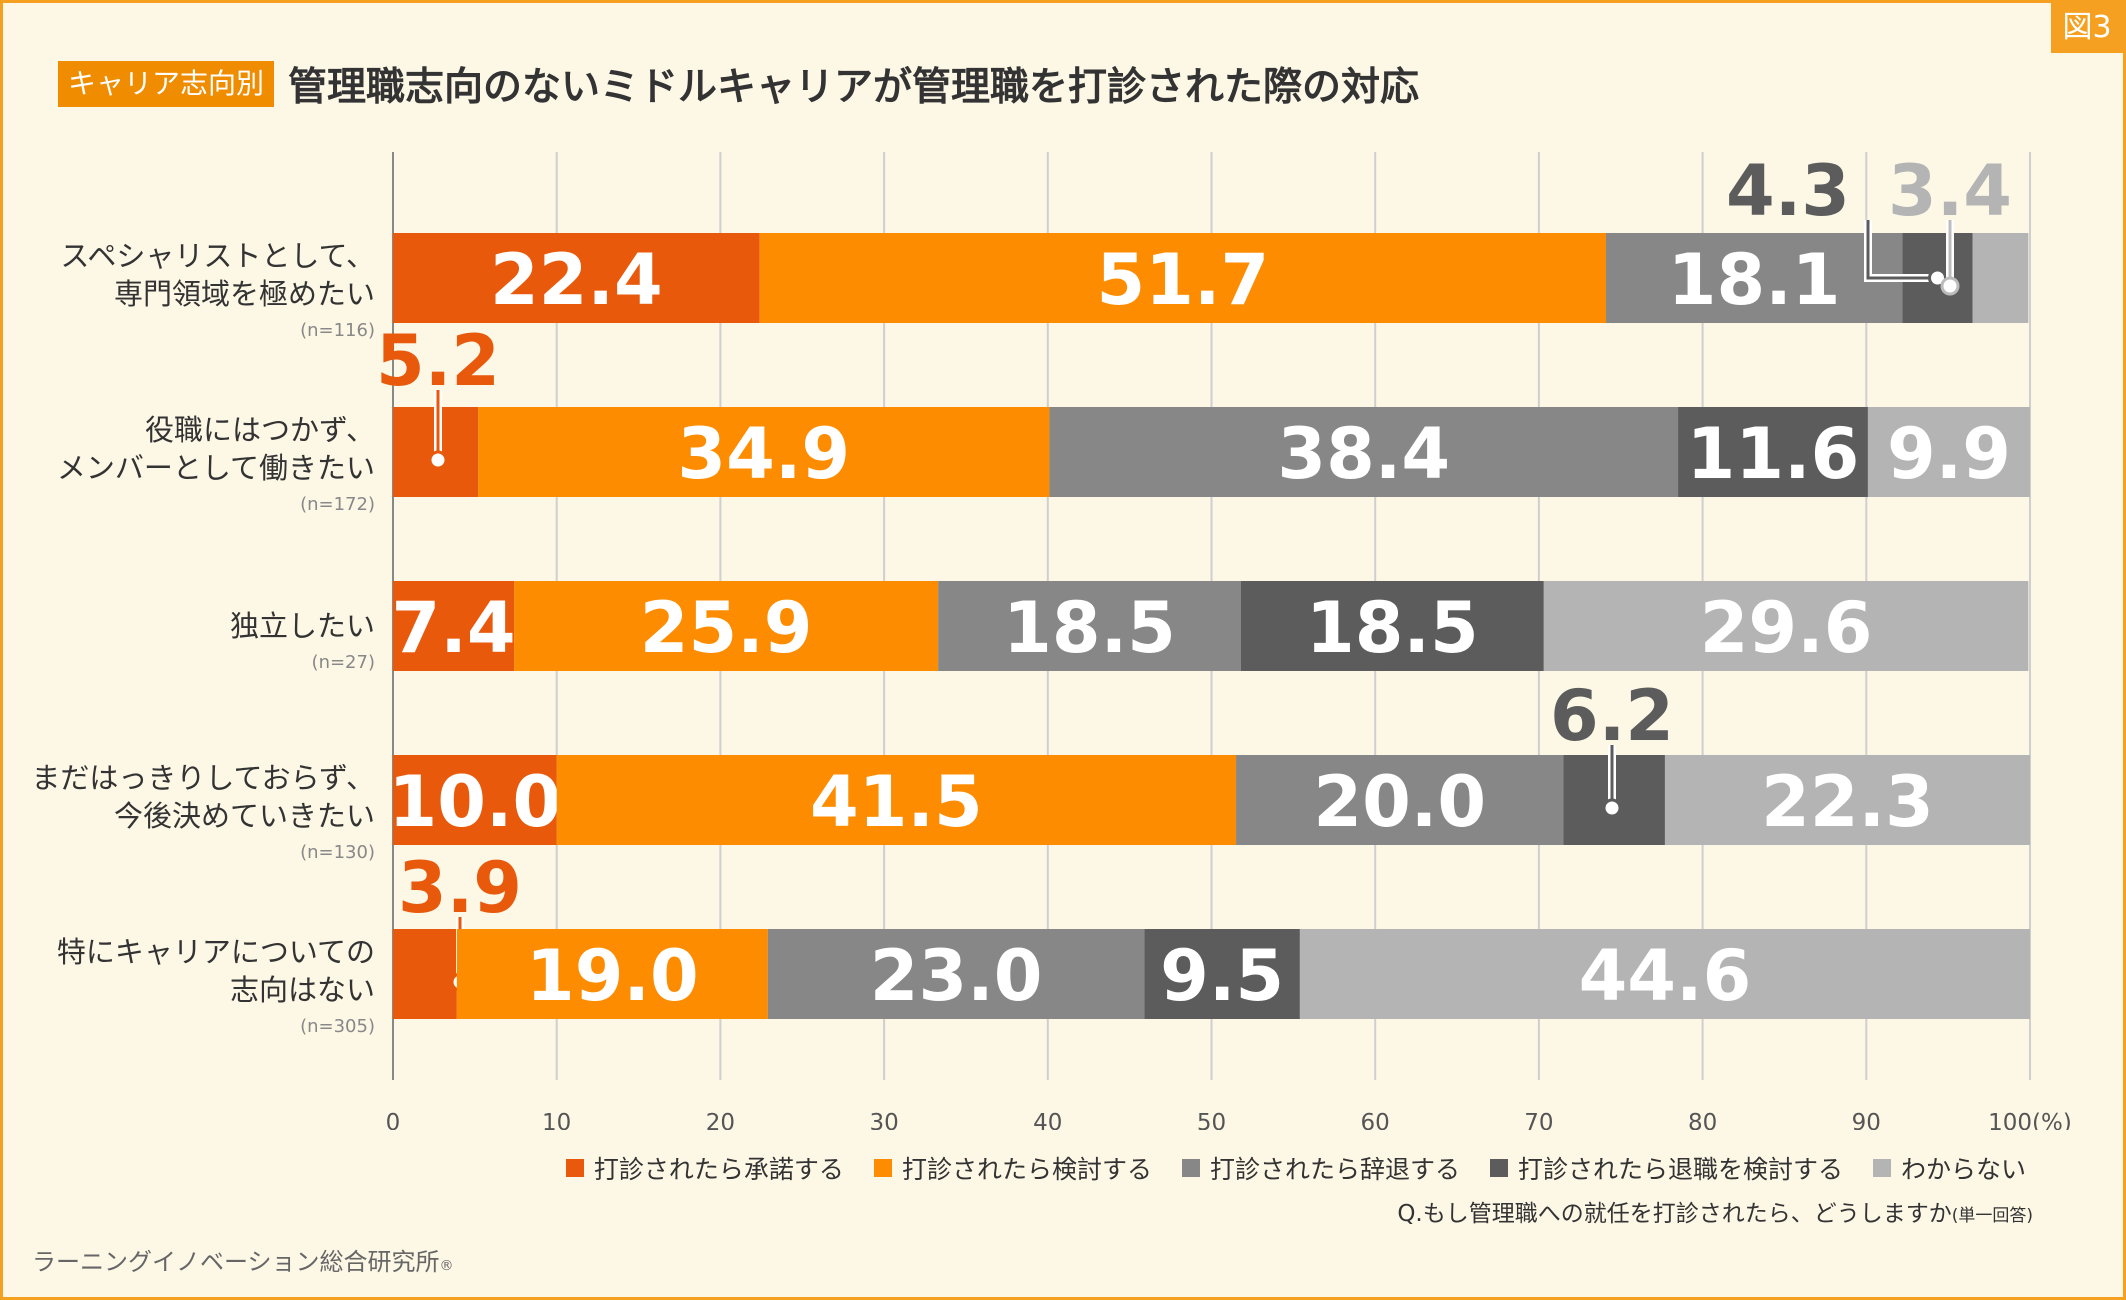 Image resolution: width=2126 pixels, height=1300 pixels. I want to click on data-label: 41.5, so click(896, 802).